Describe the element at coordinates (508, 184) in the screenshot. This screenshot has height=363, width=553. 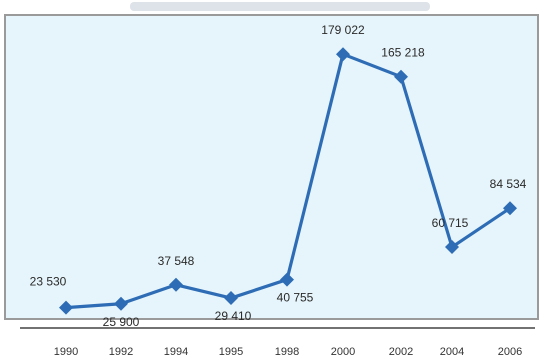
I see `data-label-2006: 84 534` at that location.